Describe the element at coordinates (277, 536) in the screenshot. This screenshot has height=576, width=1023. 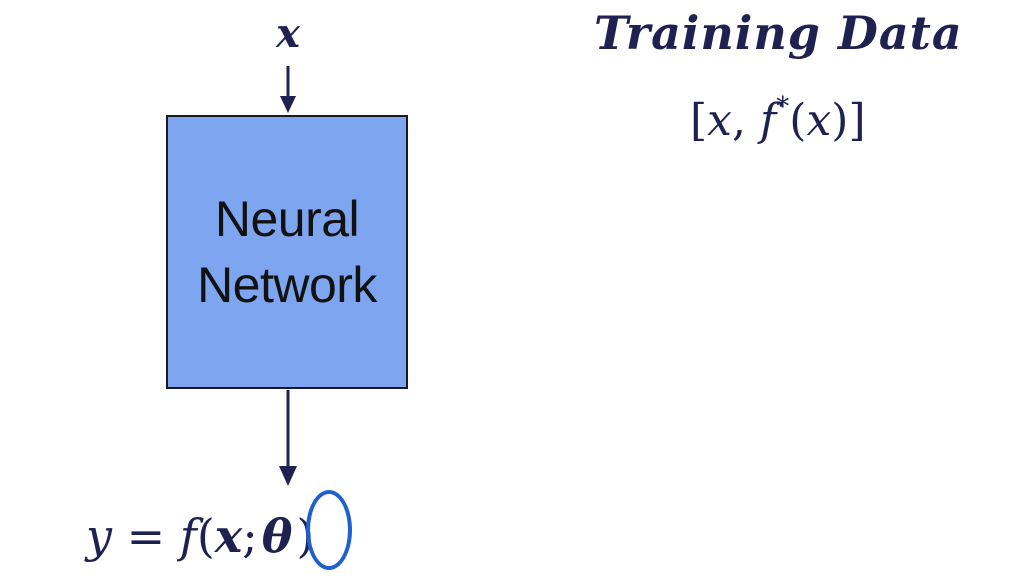
I see `formula-theta: θ` at that location.